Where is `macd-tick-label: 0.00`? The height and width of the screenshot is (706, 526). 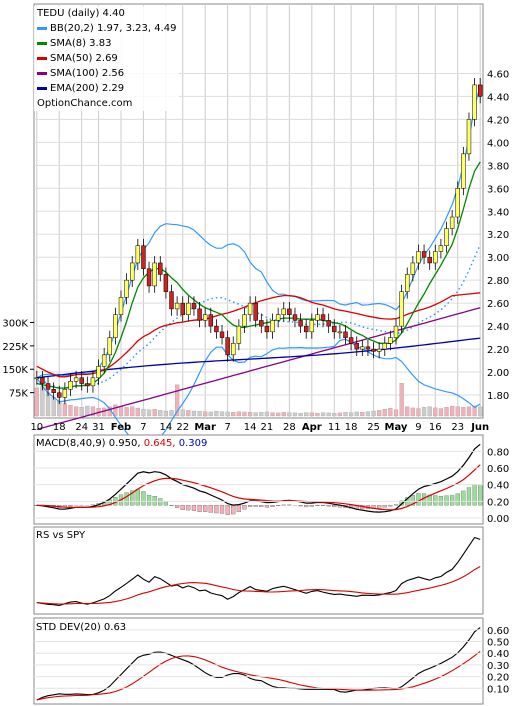
macd-tick-label: 0.00 is located at coordinates (498, 519).